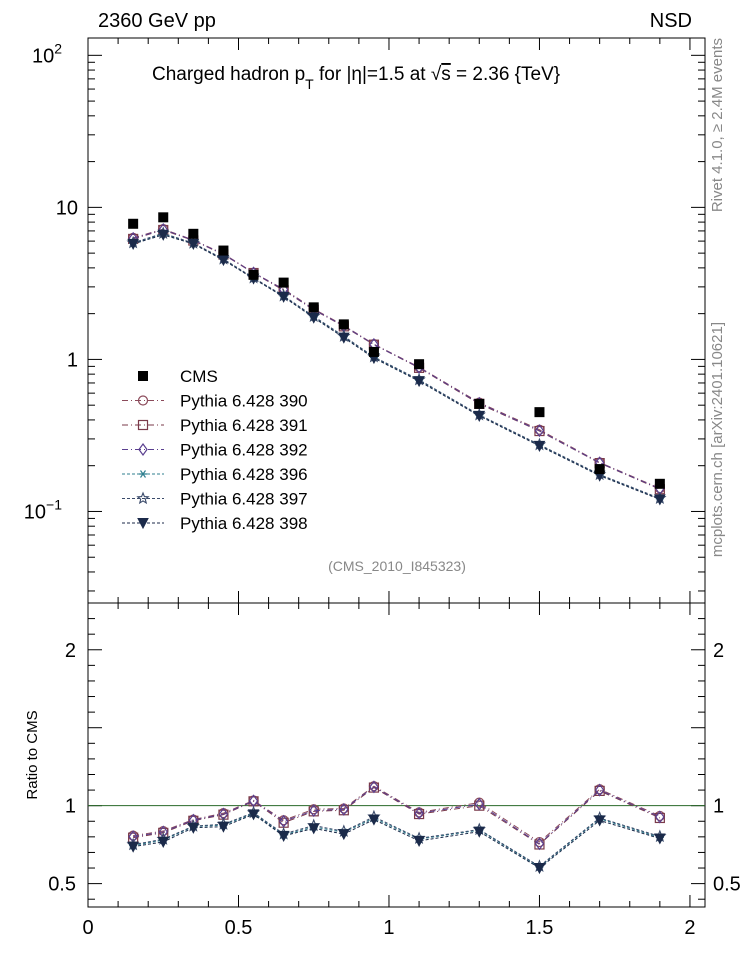 The image size is (746, 972). What do you see at coordinates (388, 928) in the screenshot?
I see `x-tick-label: 1` at bounding box center [388, 928].